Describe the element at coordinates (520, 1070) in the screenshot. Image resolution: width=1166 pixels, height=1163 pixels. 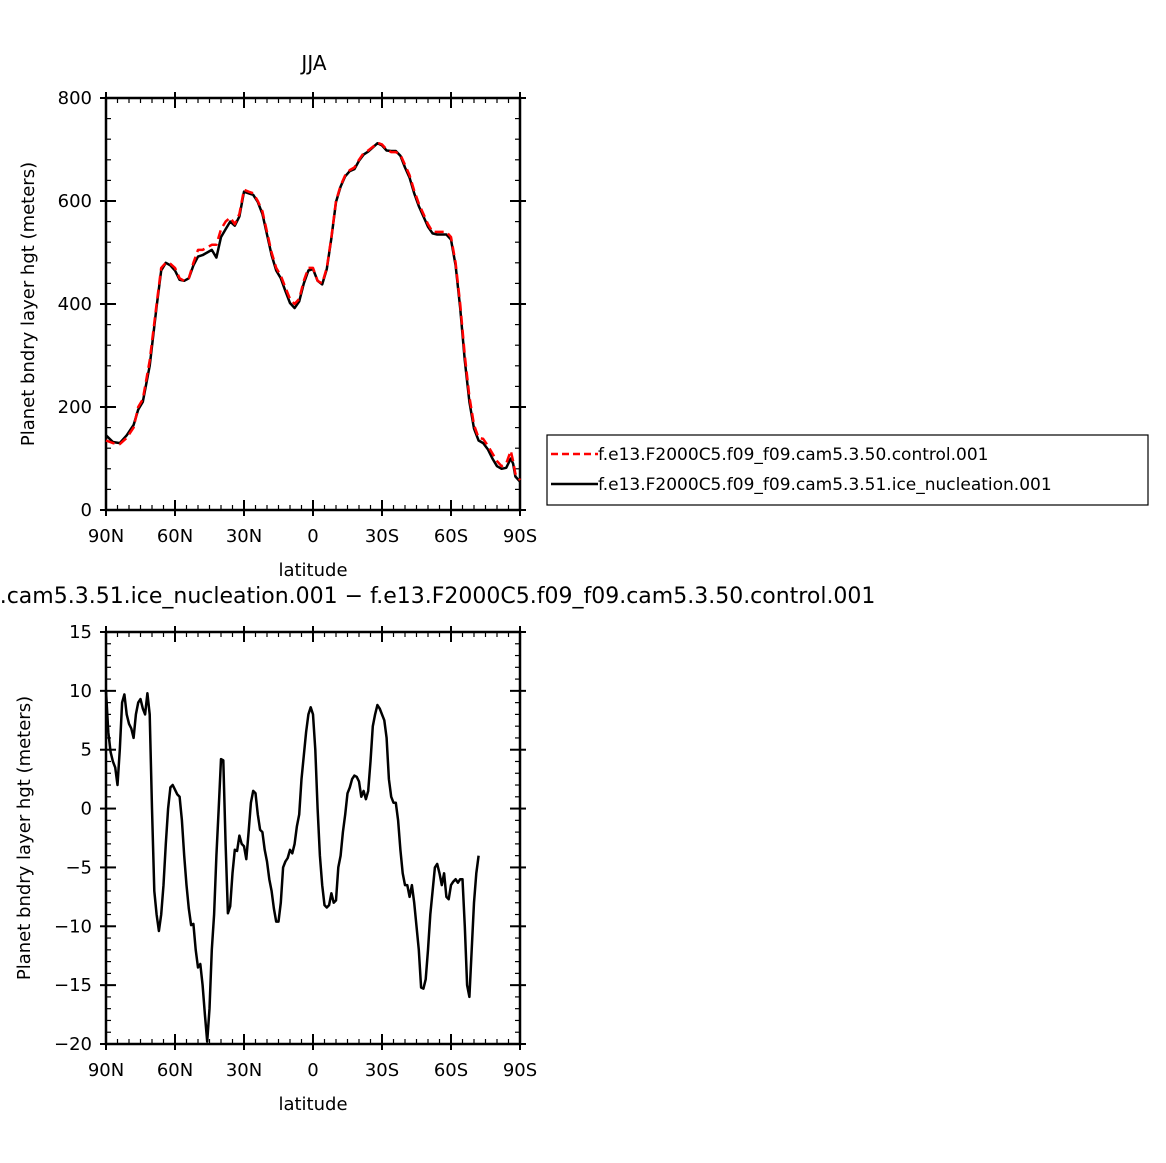
I see `bottom-x-tick-label: 90S` at that location.